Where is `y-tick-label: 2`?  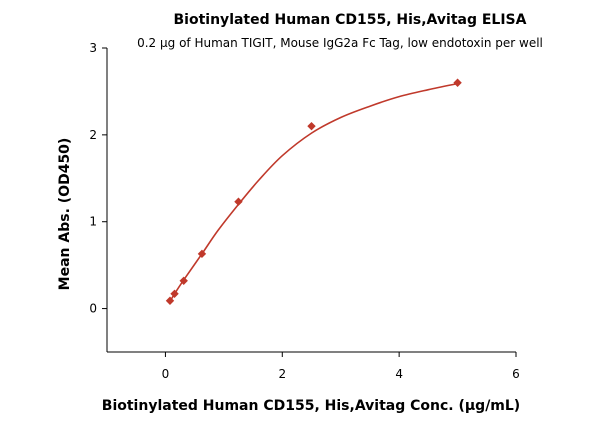 y-tick-label: 2 is located at coordinates (93, 135).